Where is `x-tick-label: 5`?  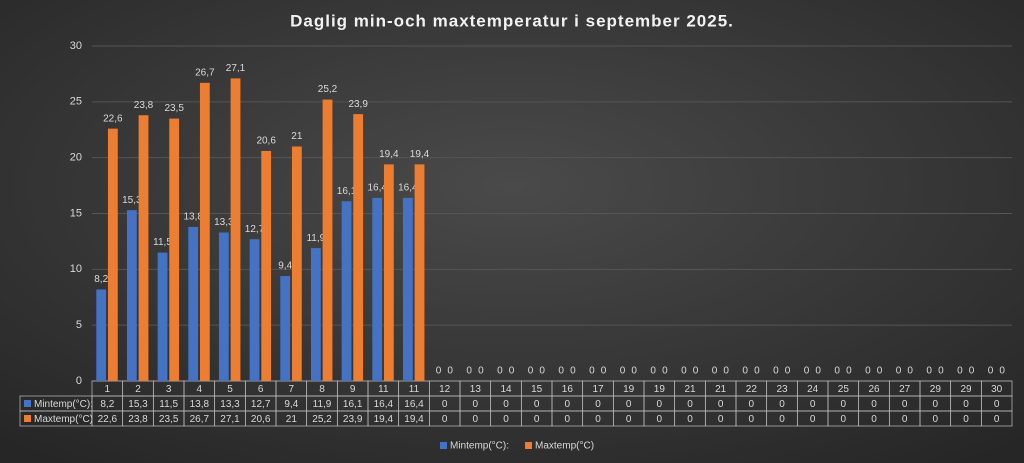 x-tick-label: 5 is located at coordinates (230, 389).